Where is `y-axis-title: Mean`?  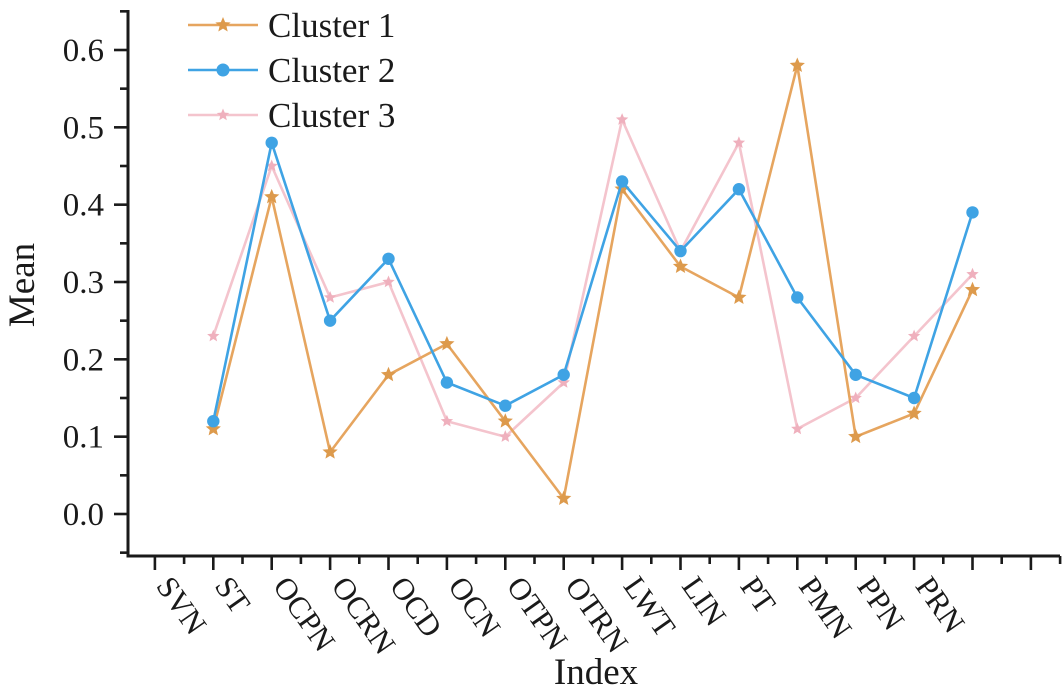 y-axis-title: Mean is located at coordinates (22, 285).